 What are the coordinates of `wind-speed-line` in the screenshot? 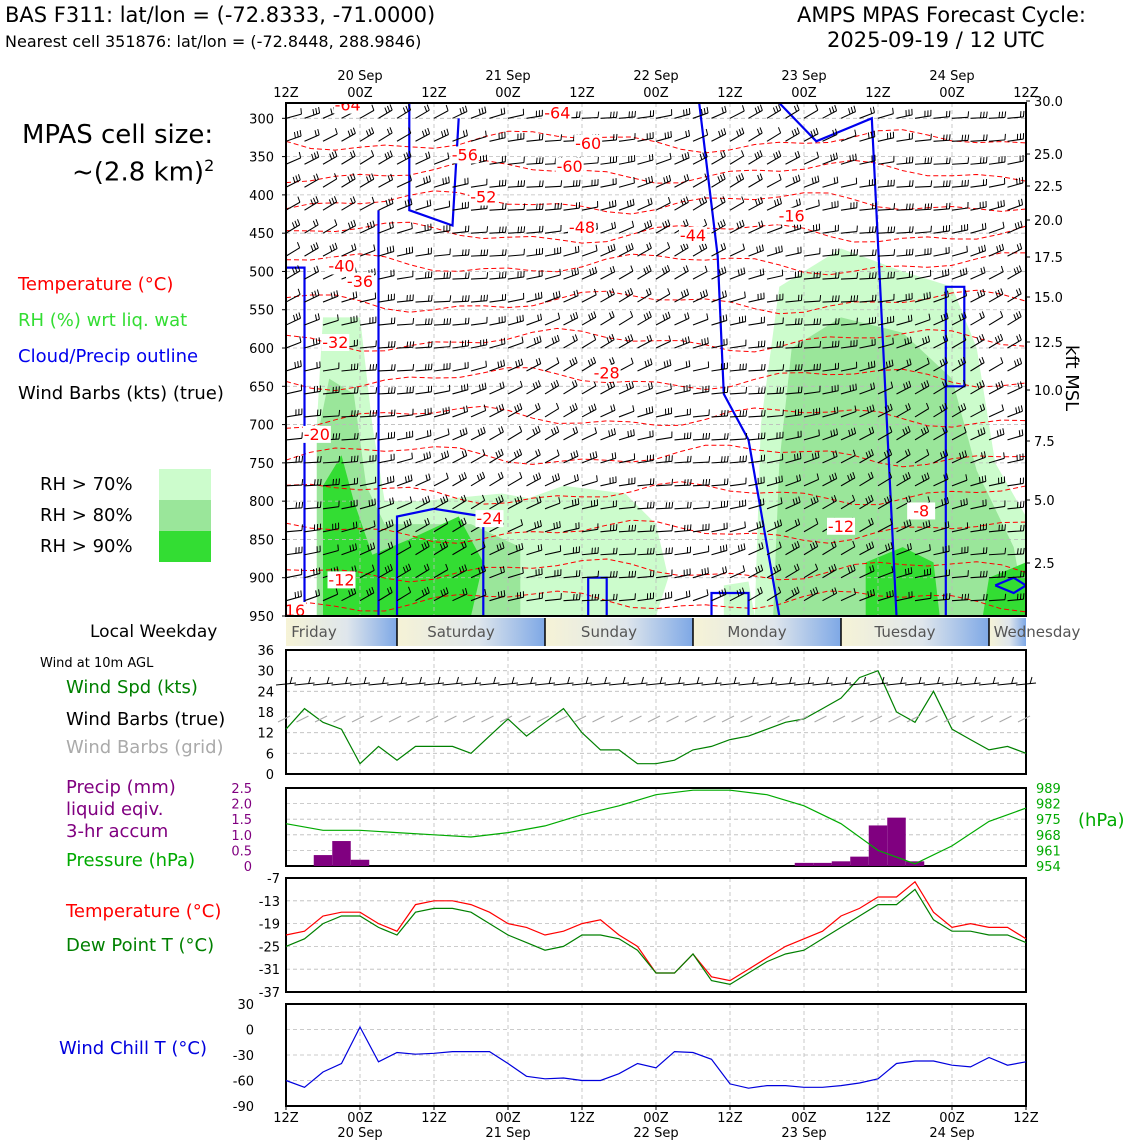 It's located at (656, 717).